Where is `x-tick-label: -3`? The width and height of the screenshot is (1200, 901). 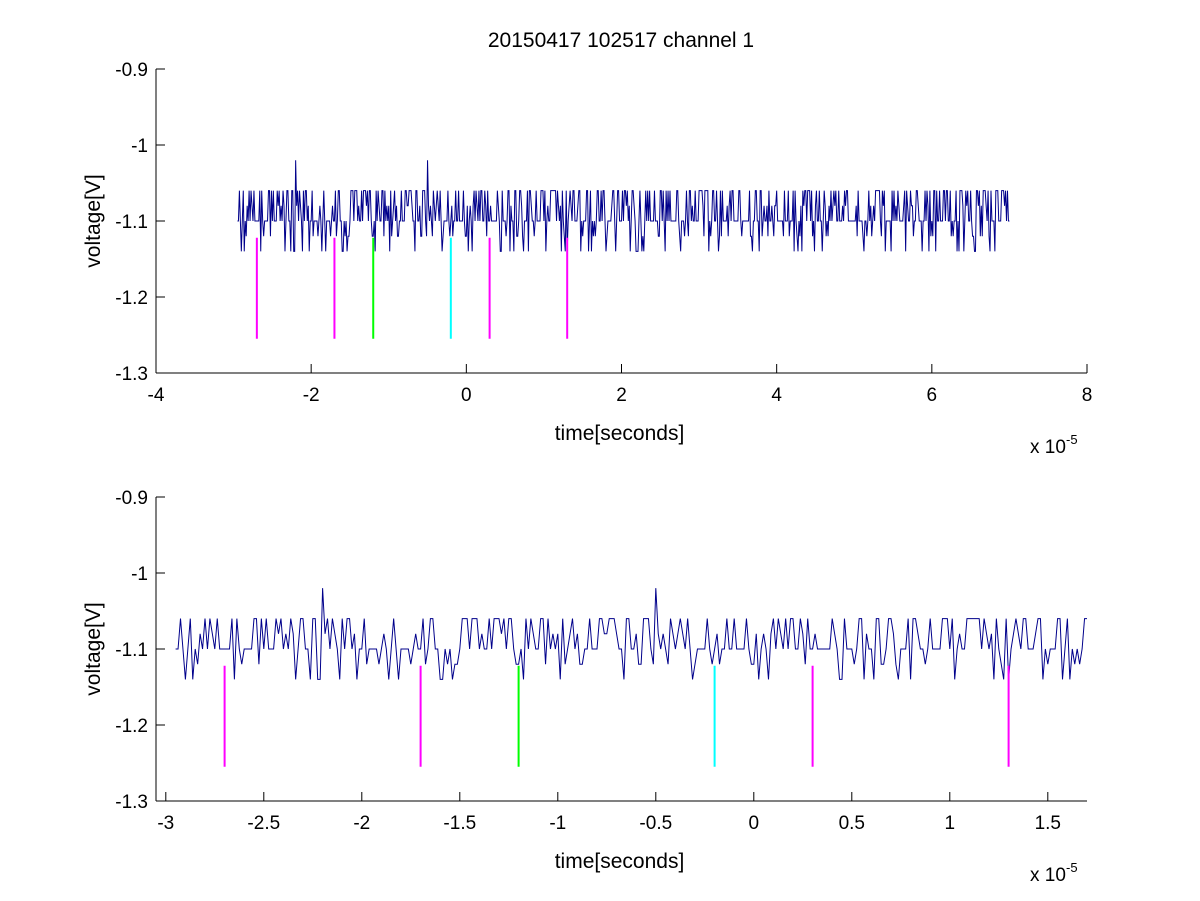
x-tick-label: -3 is located at coordinates (165, 823).